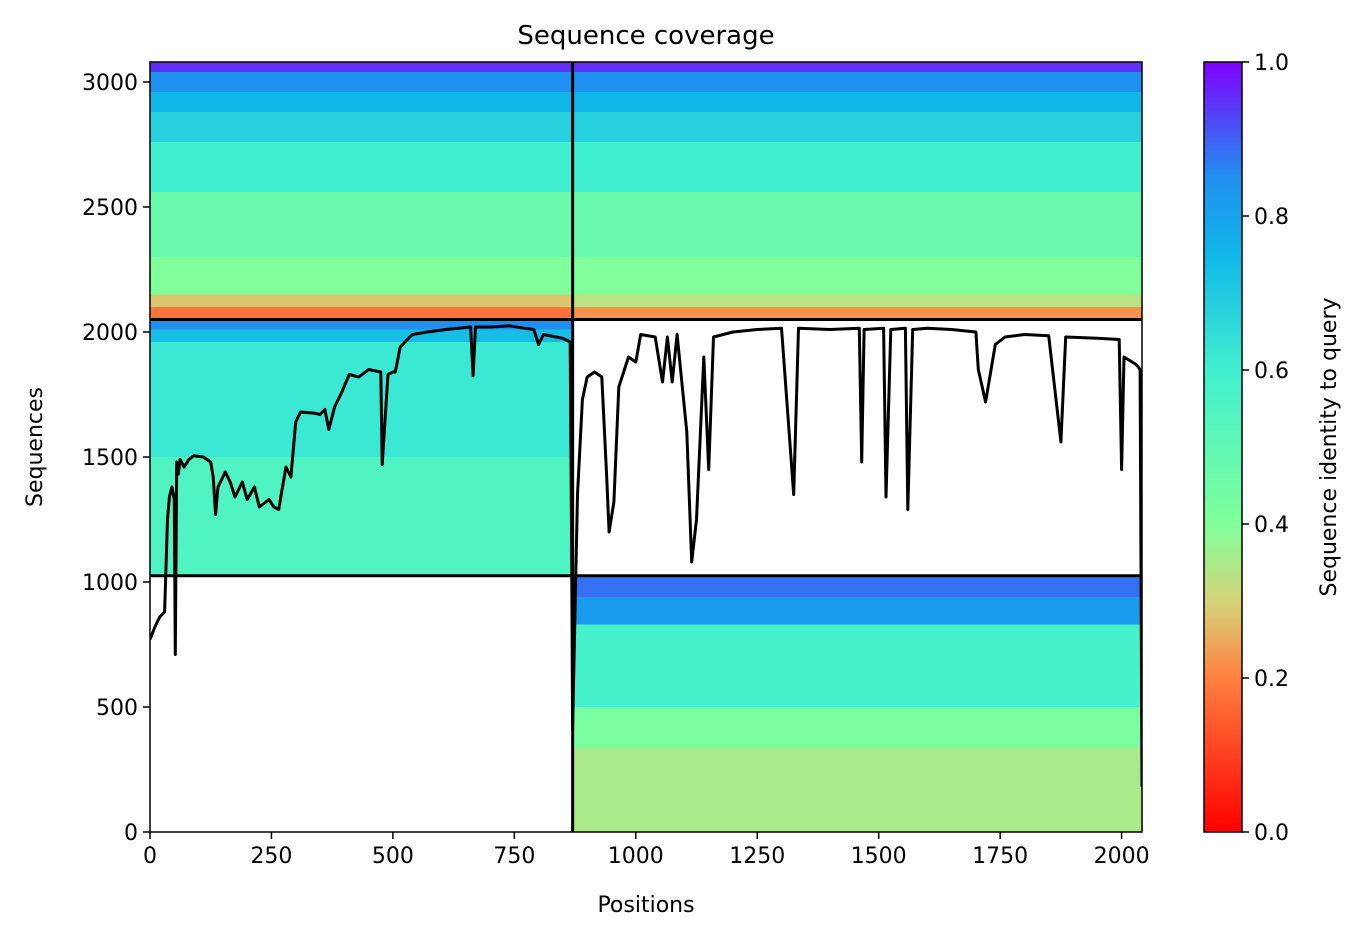 This screenshot has height=939, width=1364. I want to click on y-tick-label: 1000, so click(110, 583).